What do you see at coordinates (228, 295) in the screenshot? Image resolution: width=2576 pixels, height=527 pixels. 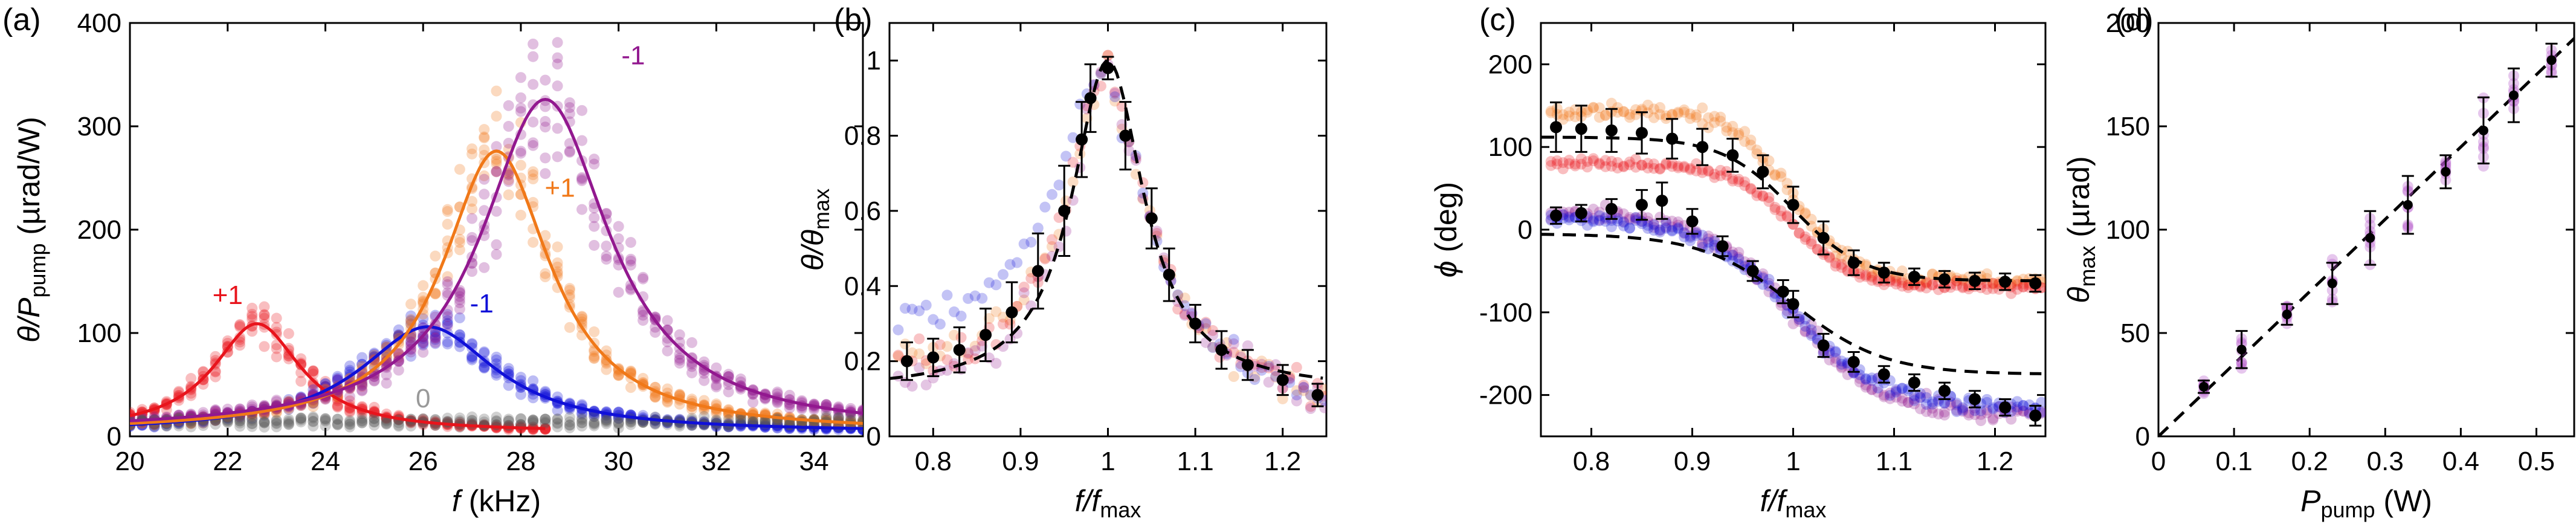 I see `series-annotation: +1` at bounding box center [228, 295].